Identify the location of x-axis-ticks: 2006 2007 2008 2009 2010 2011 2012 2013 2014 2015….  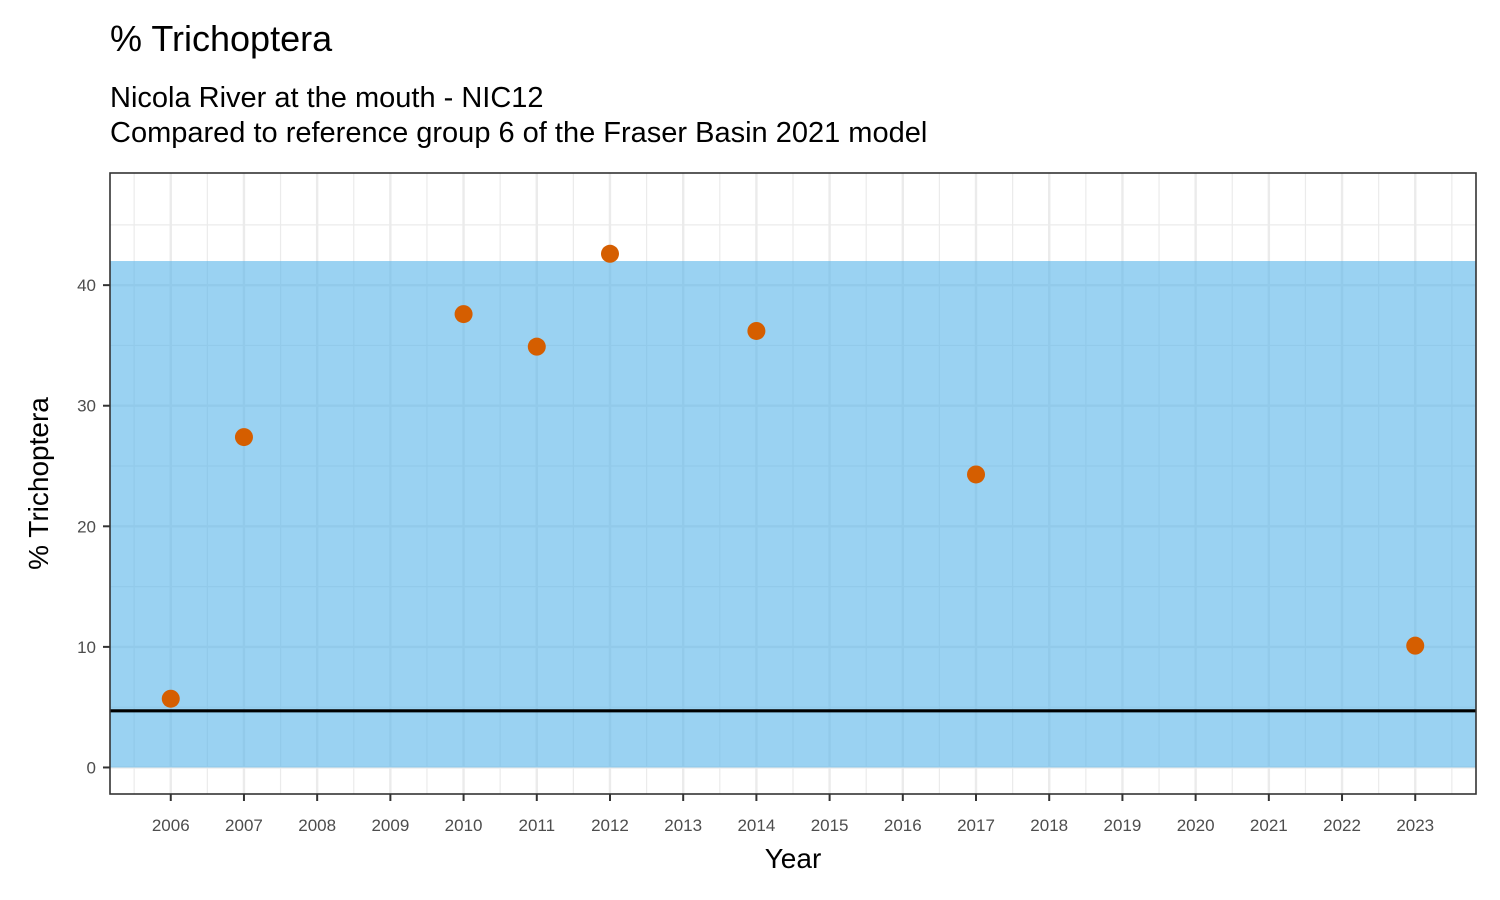
(793, 814).